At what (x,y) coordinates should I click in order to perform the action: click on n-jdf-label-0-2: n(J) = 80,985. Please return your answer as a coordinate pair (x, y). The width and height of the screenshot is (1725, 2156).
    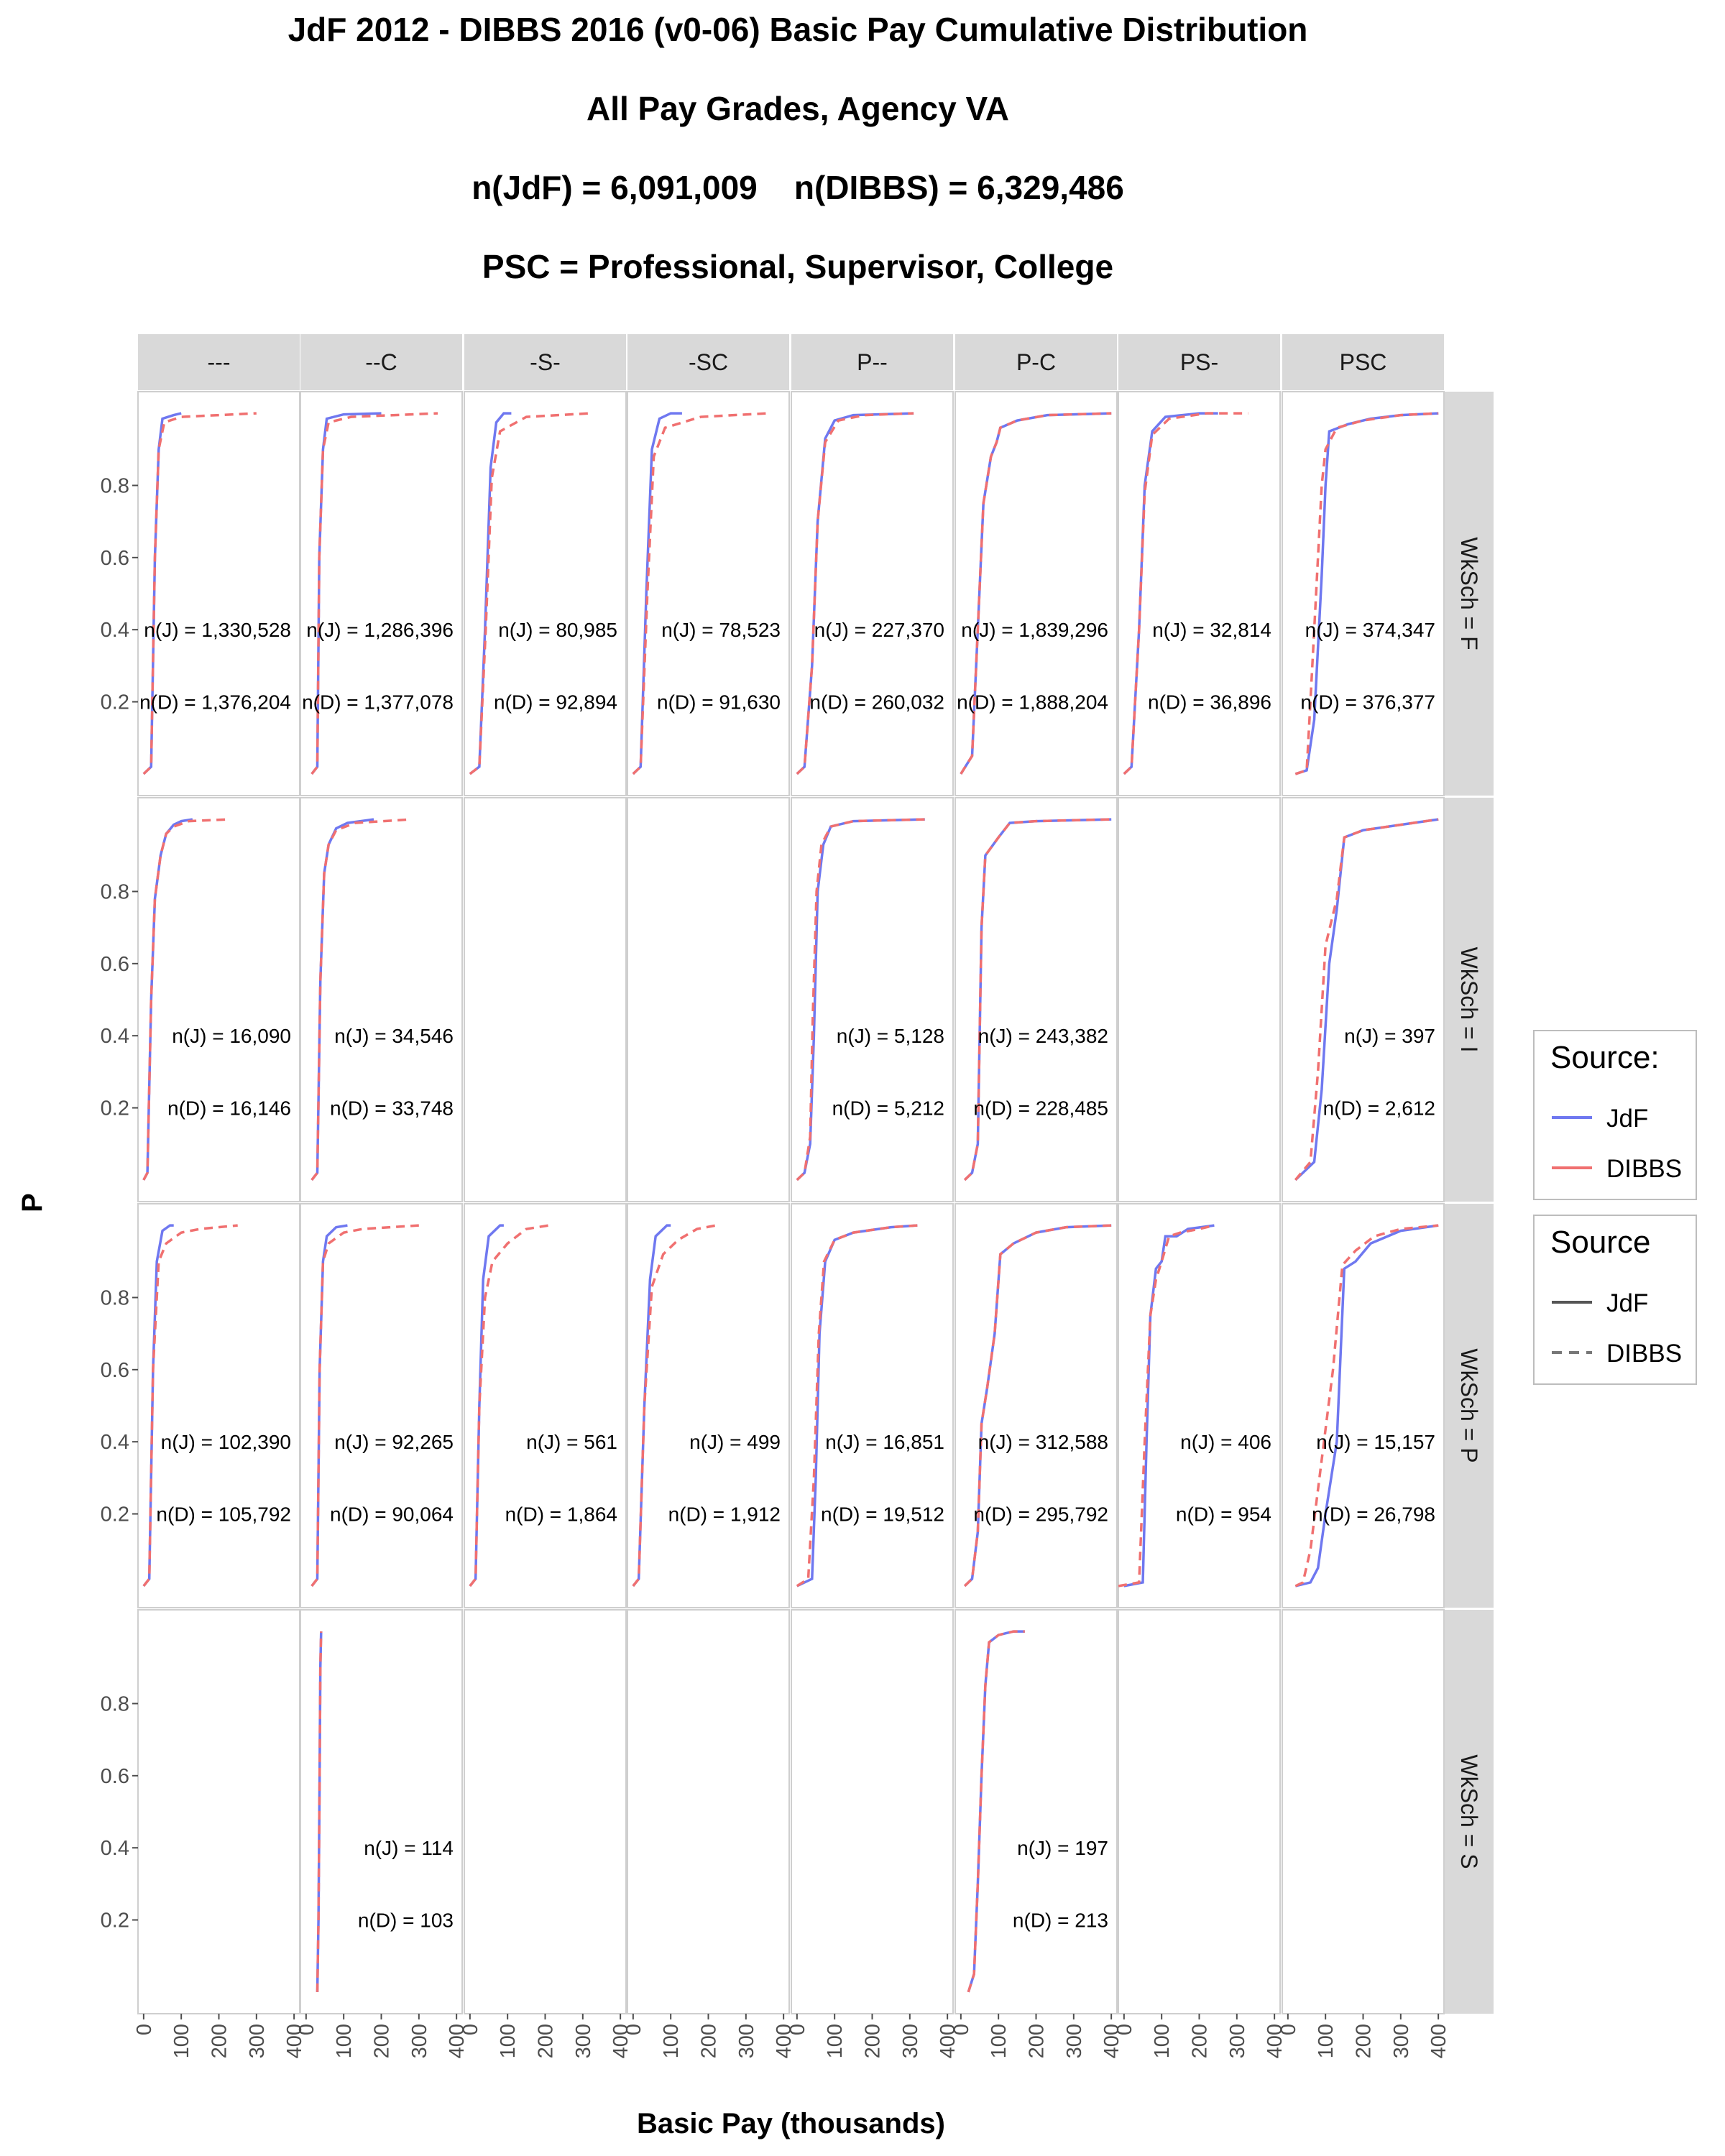
    Looking at the image, I should click on (557, 630).